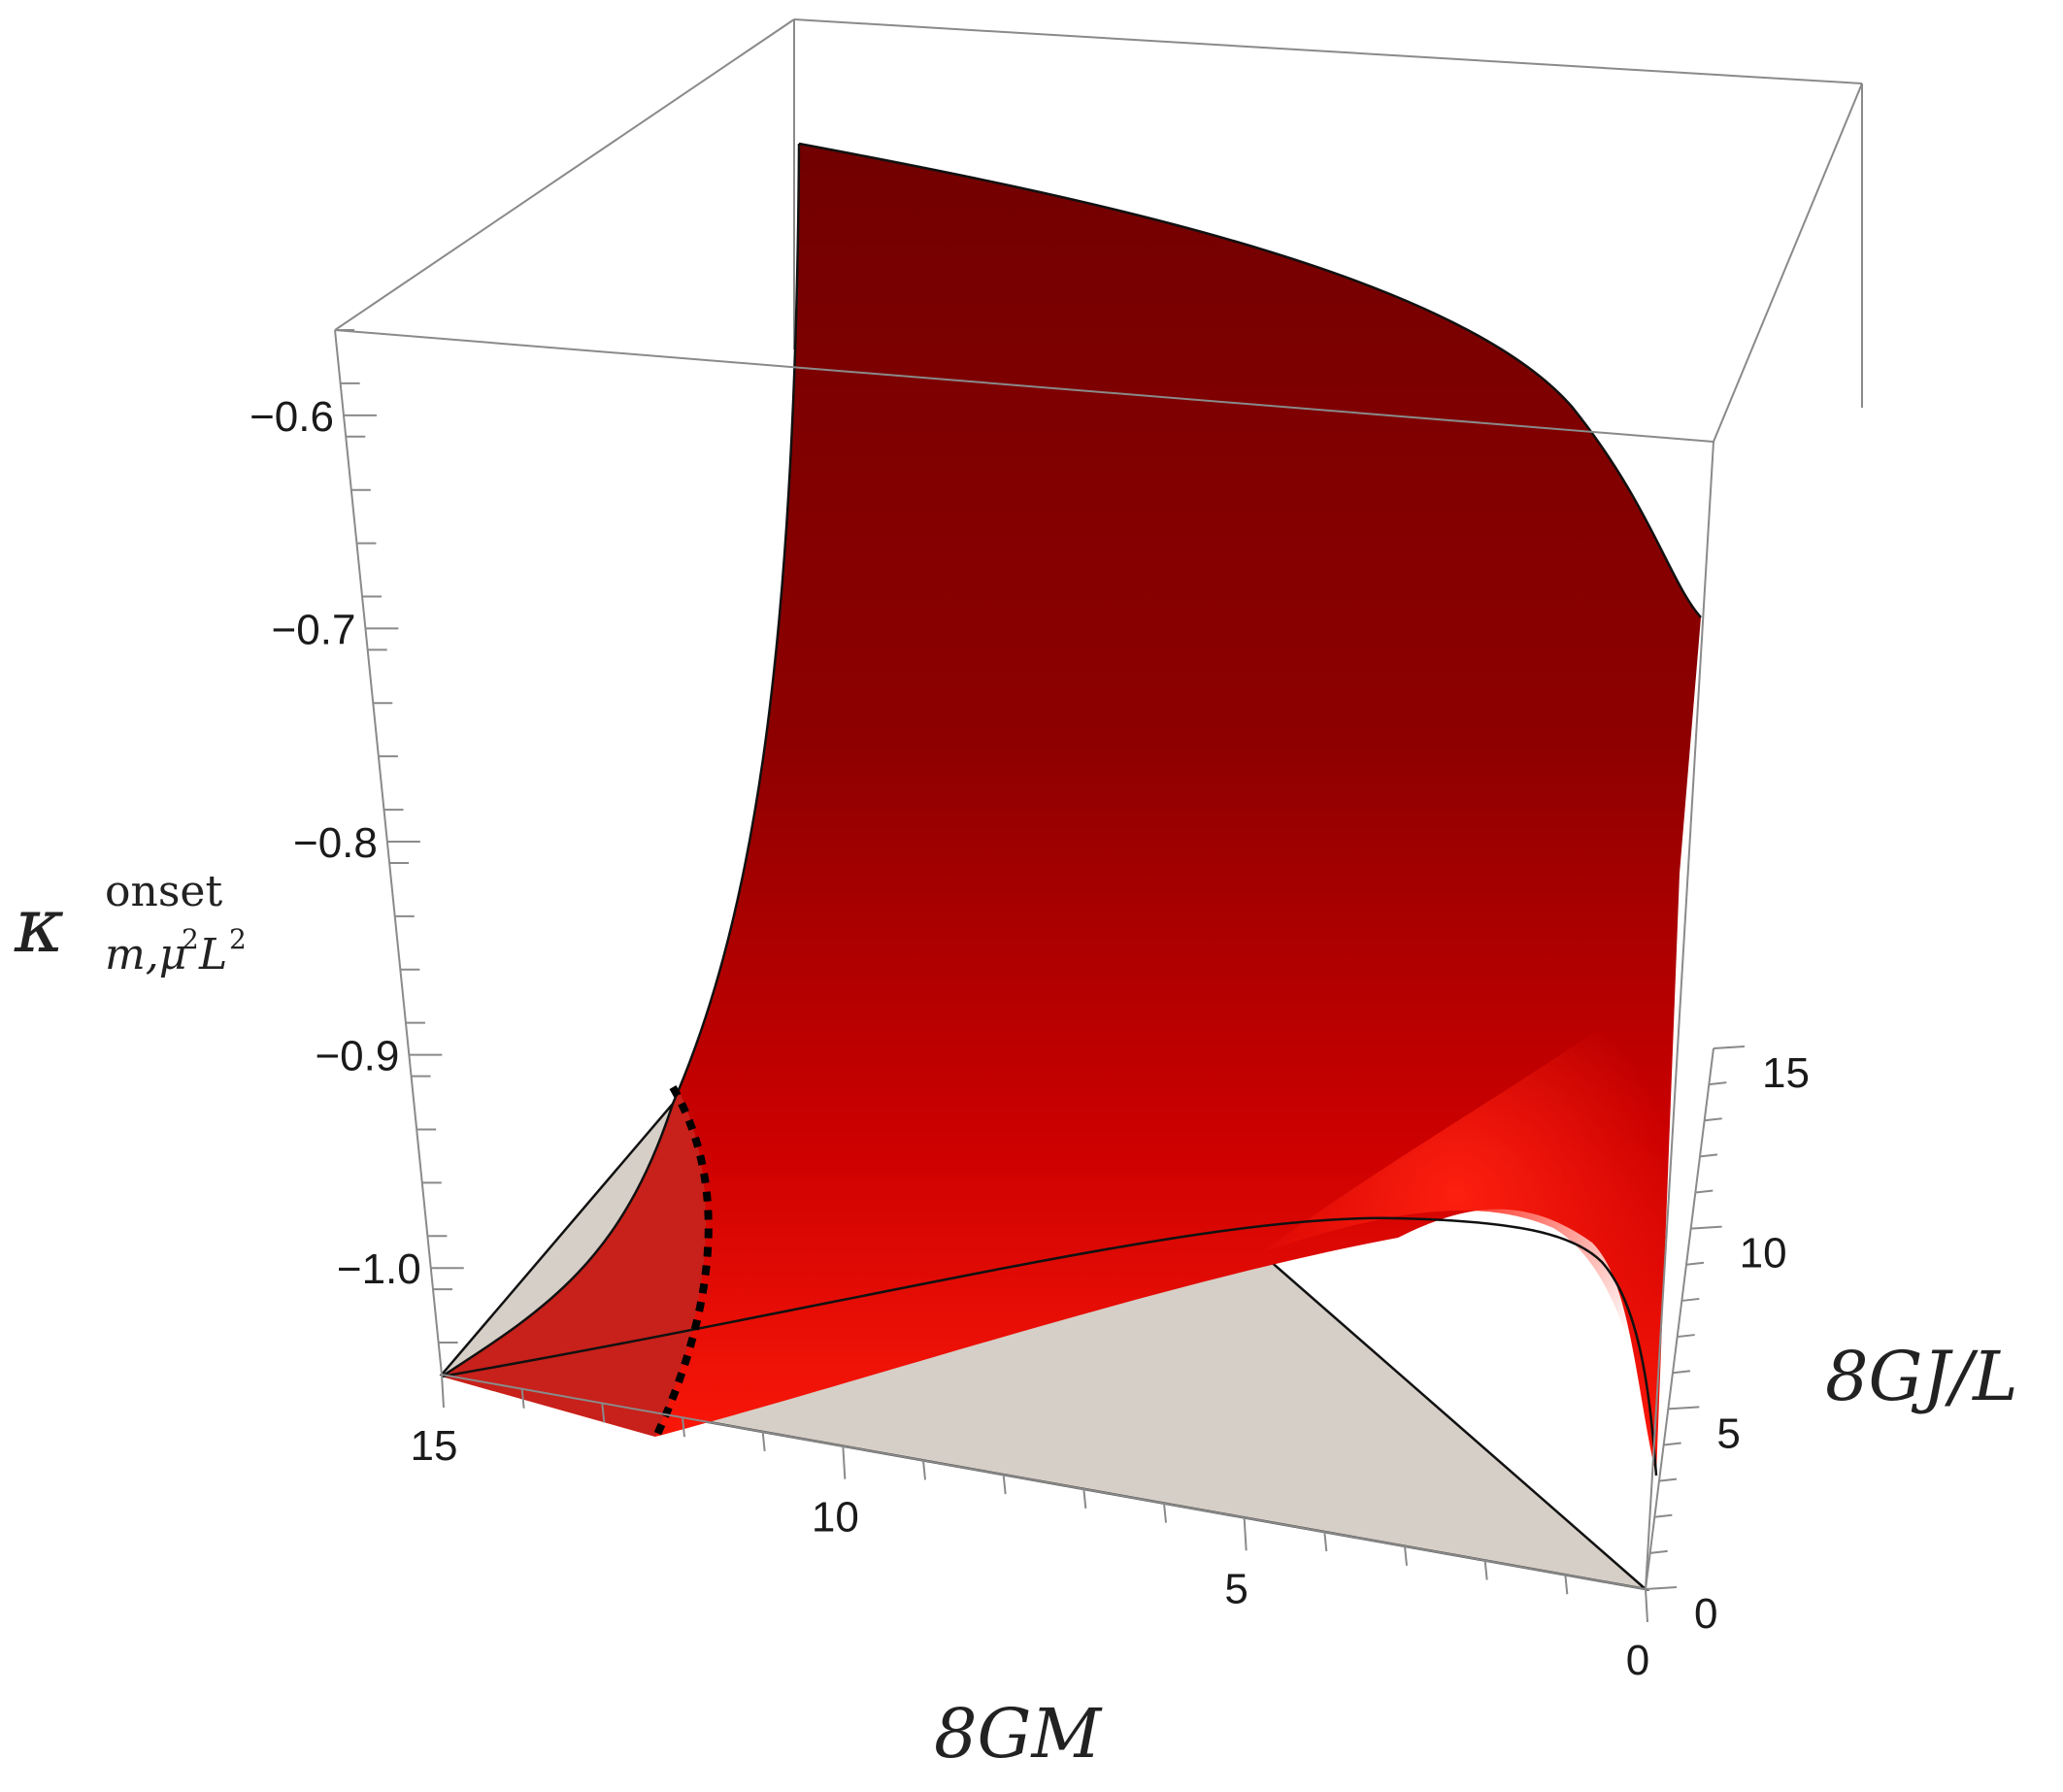 The height and width of the screenshot is (1792, 2063). What do you see at coordinates (190, 939) in the screenshot?
I see `z-axis-title-subscript-exp1: 2` at bounding box center [190, 939].